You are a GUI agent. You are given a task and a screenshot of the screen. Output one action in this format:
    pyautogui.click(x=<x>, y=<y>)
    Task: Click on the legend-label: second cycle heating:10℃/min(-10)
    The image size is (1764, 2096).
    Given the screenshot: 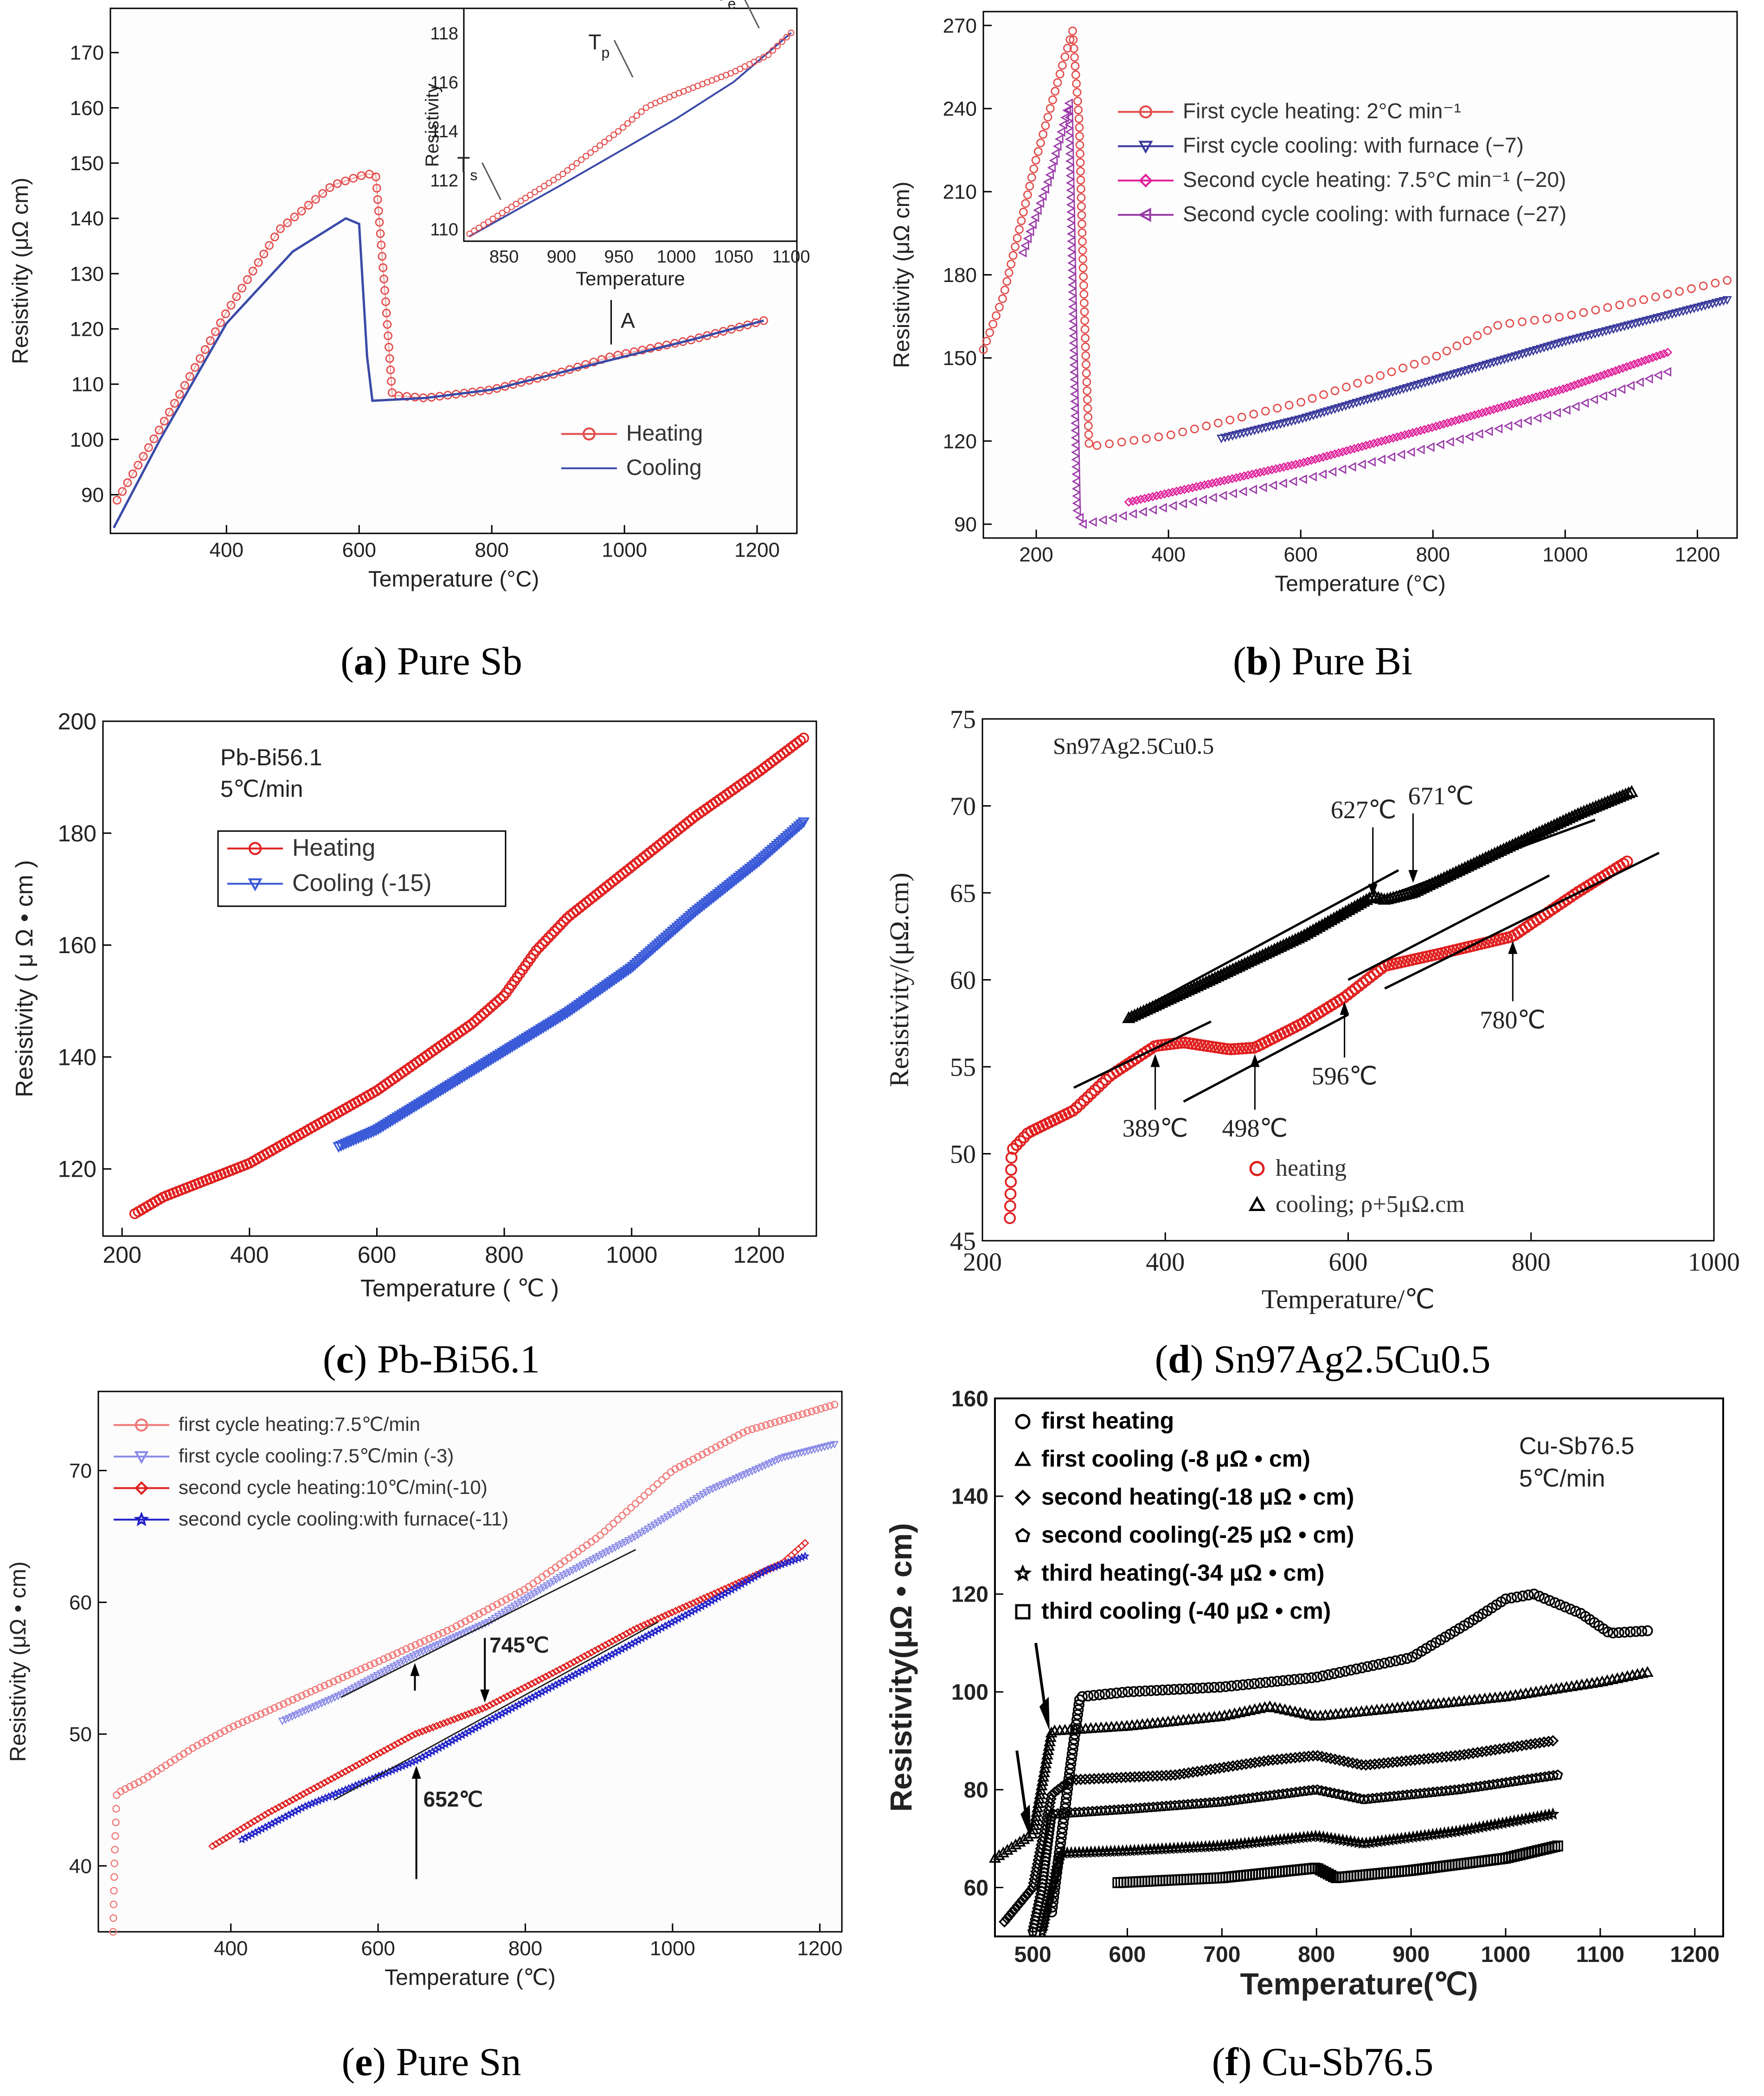 What is the action you would take?
    pyautogui.click(x=333, y=1487)
    